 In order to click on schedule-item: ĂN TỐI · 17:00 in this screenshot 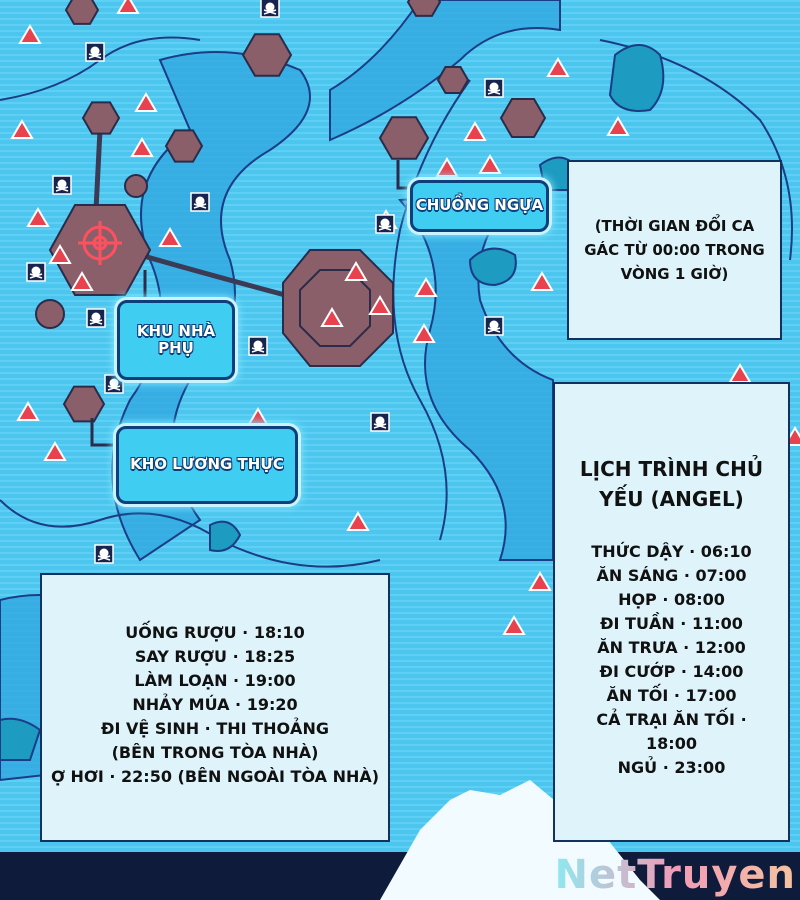, I will do `click(671, 695)`.